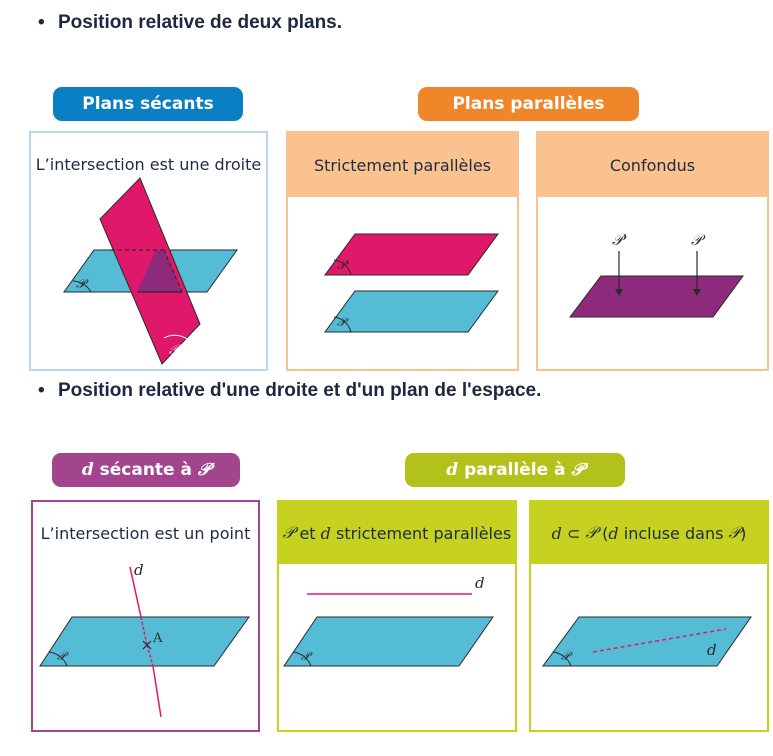  I want to click on panel-line-included: d ⊂ 𝒫 (d incluse dans 𝒫) d 𝒫, so click(649, 616).